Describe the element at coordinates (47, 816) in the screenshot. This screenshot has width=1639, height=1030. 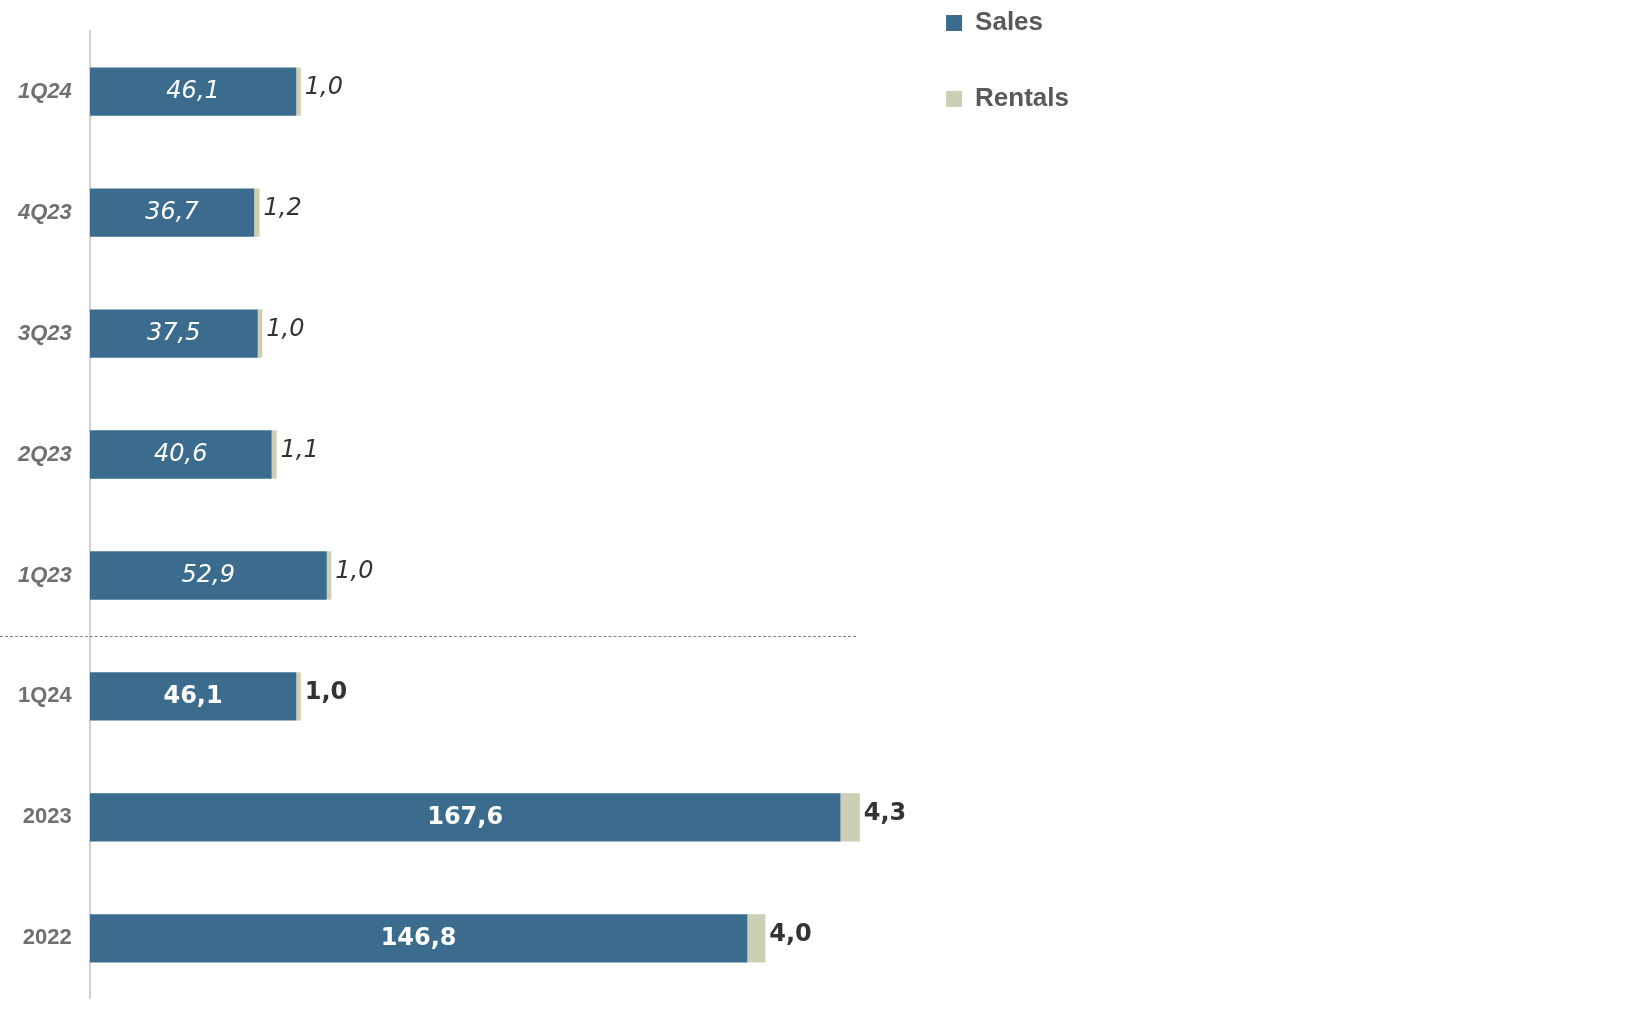
I see `y-tick-label: 2023` at that location.